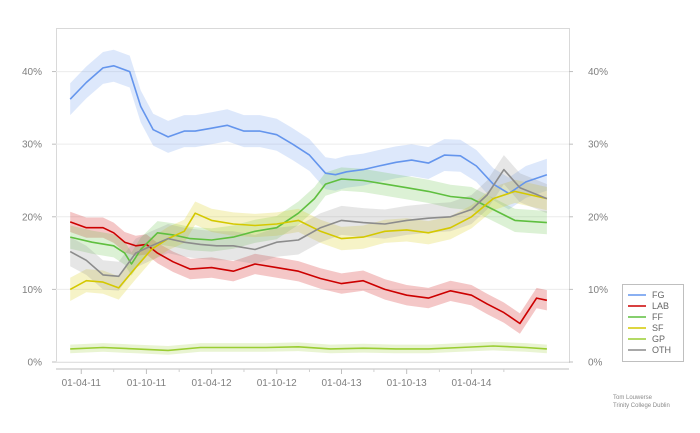 This screenshot has width=700, height=433. Describe the element at coordinates (341, 383) in the screenshot. I see `x-tick-label: 01-04-13` at that location.